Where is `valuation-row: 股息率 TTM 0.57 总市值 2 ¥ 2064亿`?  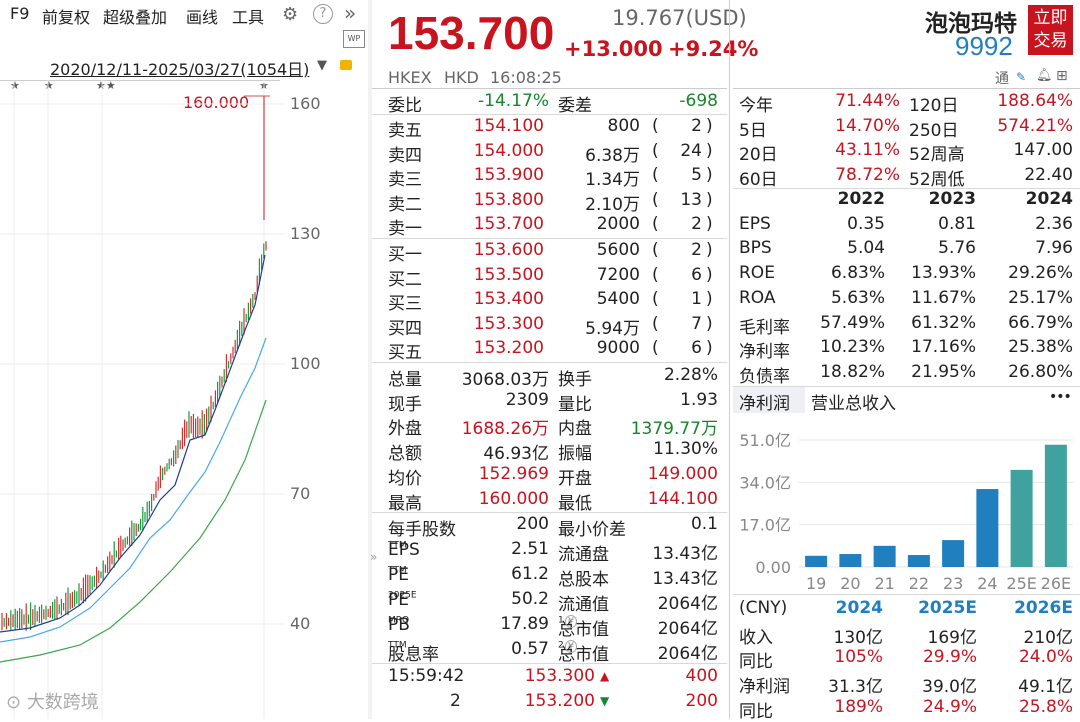 valuation-row: 股息率 TTM 0.57 总市值 2 ¥ 2064亿 is located at coordinates (549, 651).